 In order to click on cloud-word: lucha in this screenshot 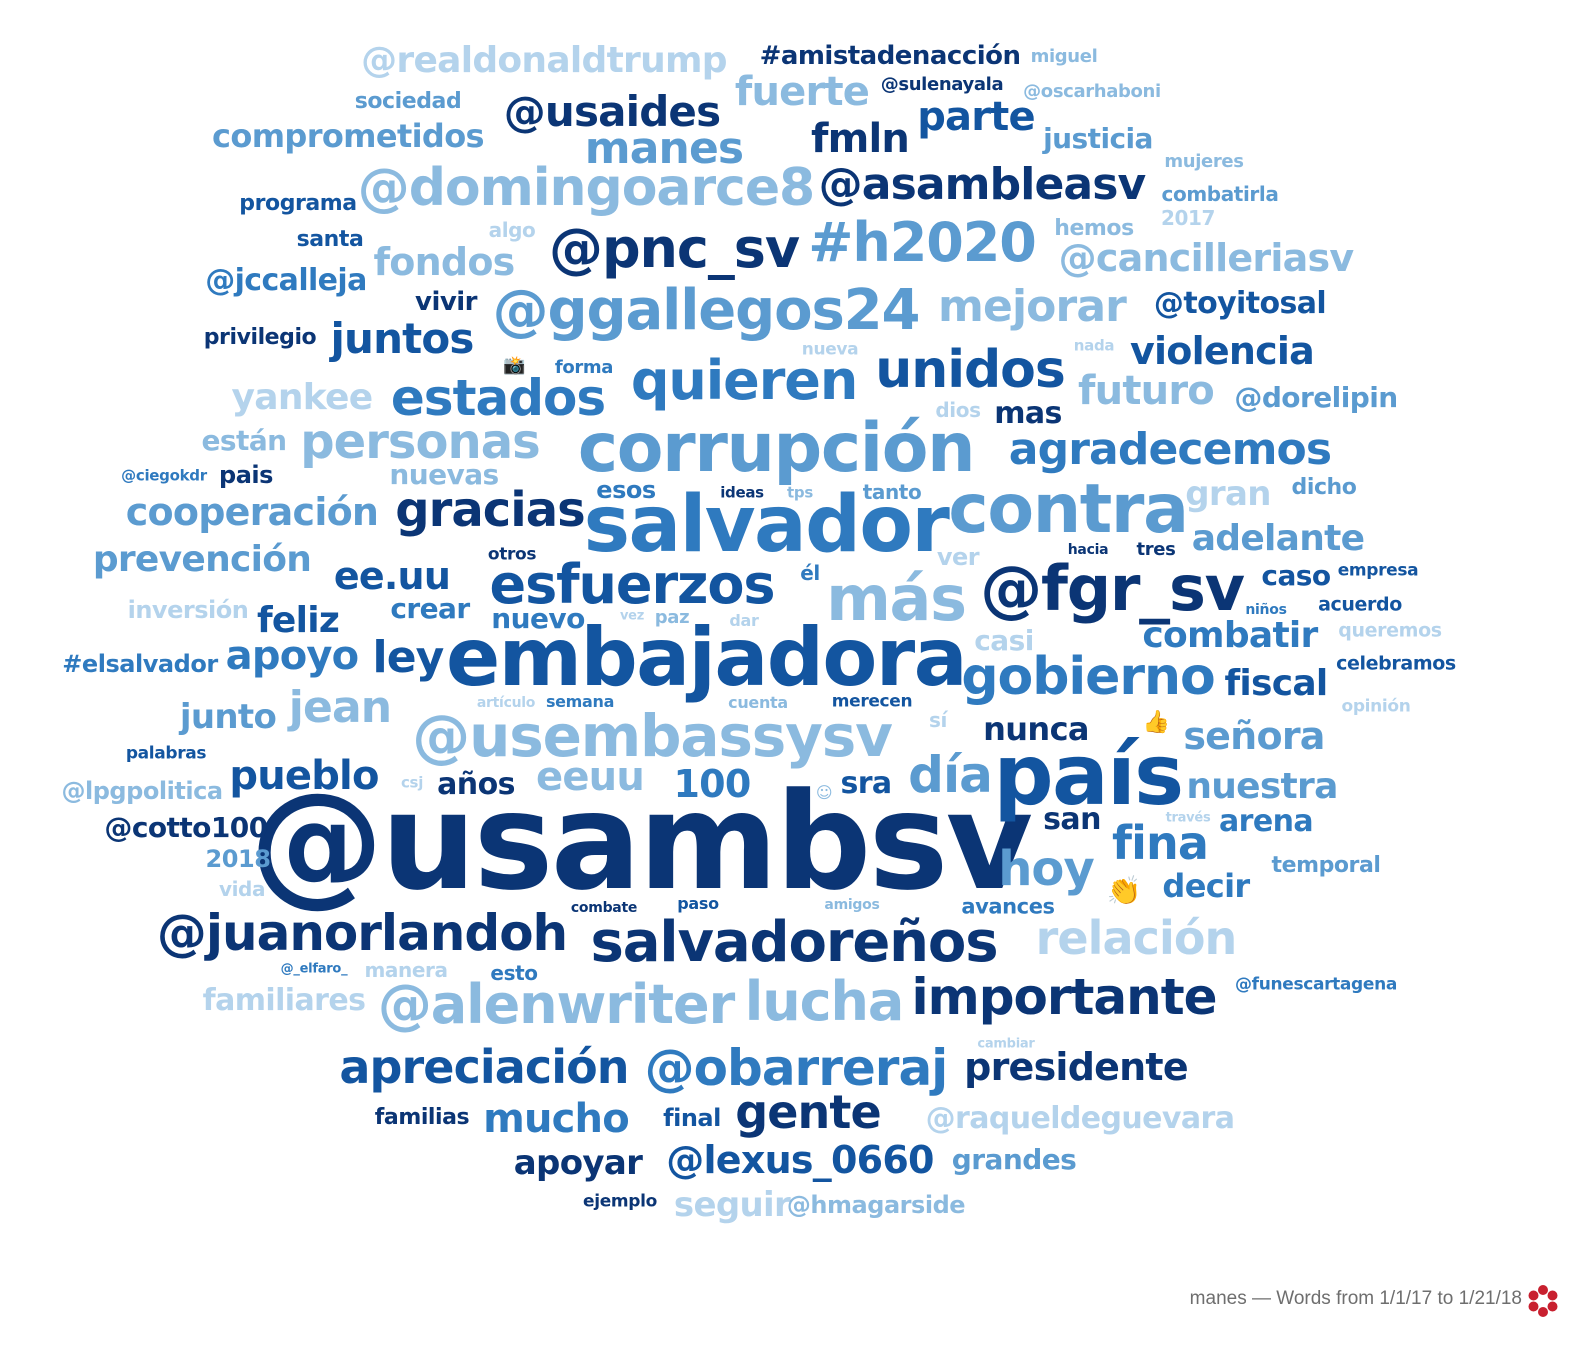, I will do `click(824, 1001)`.